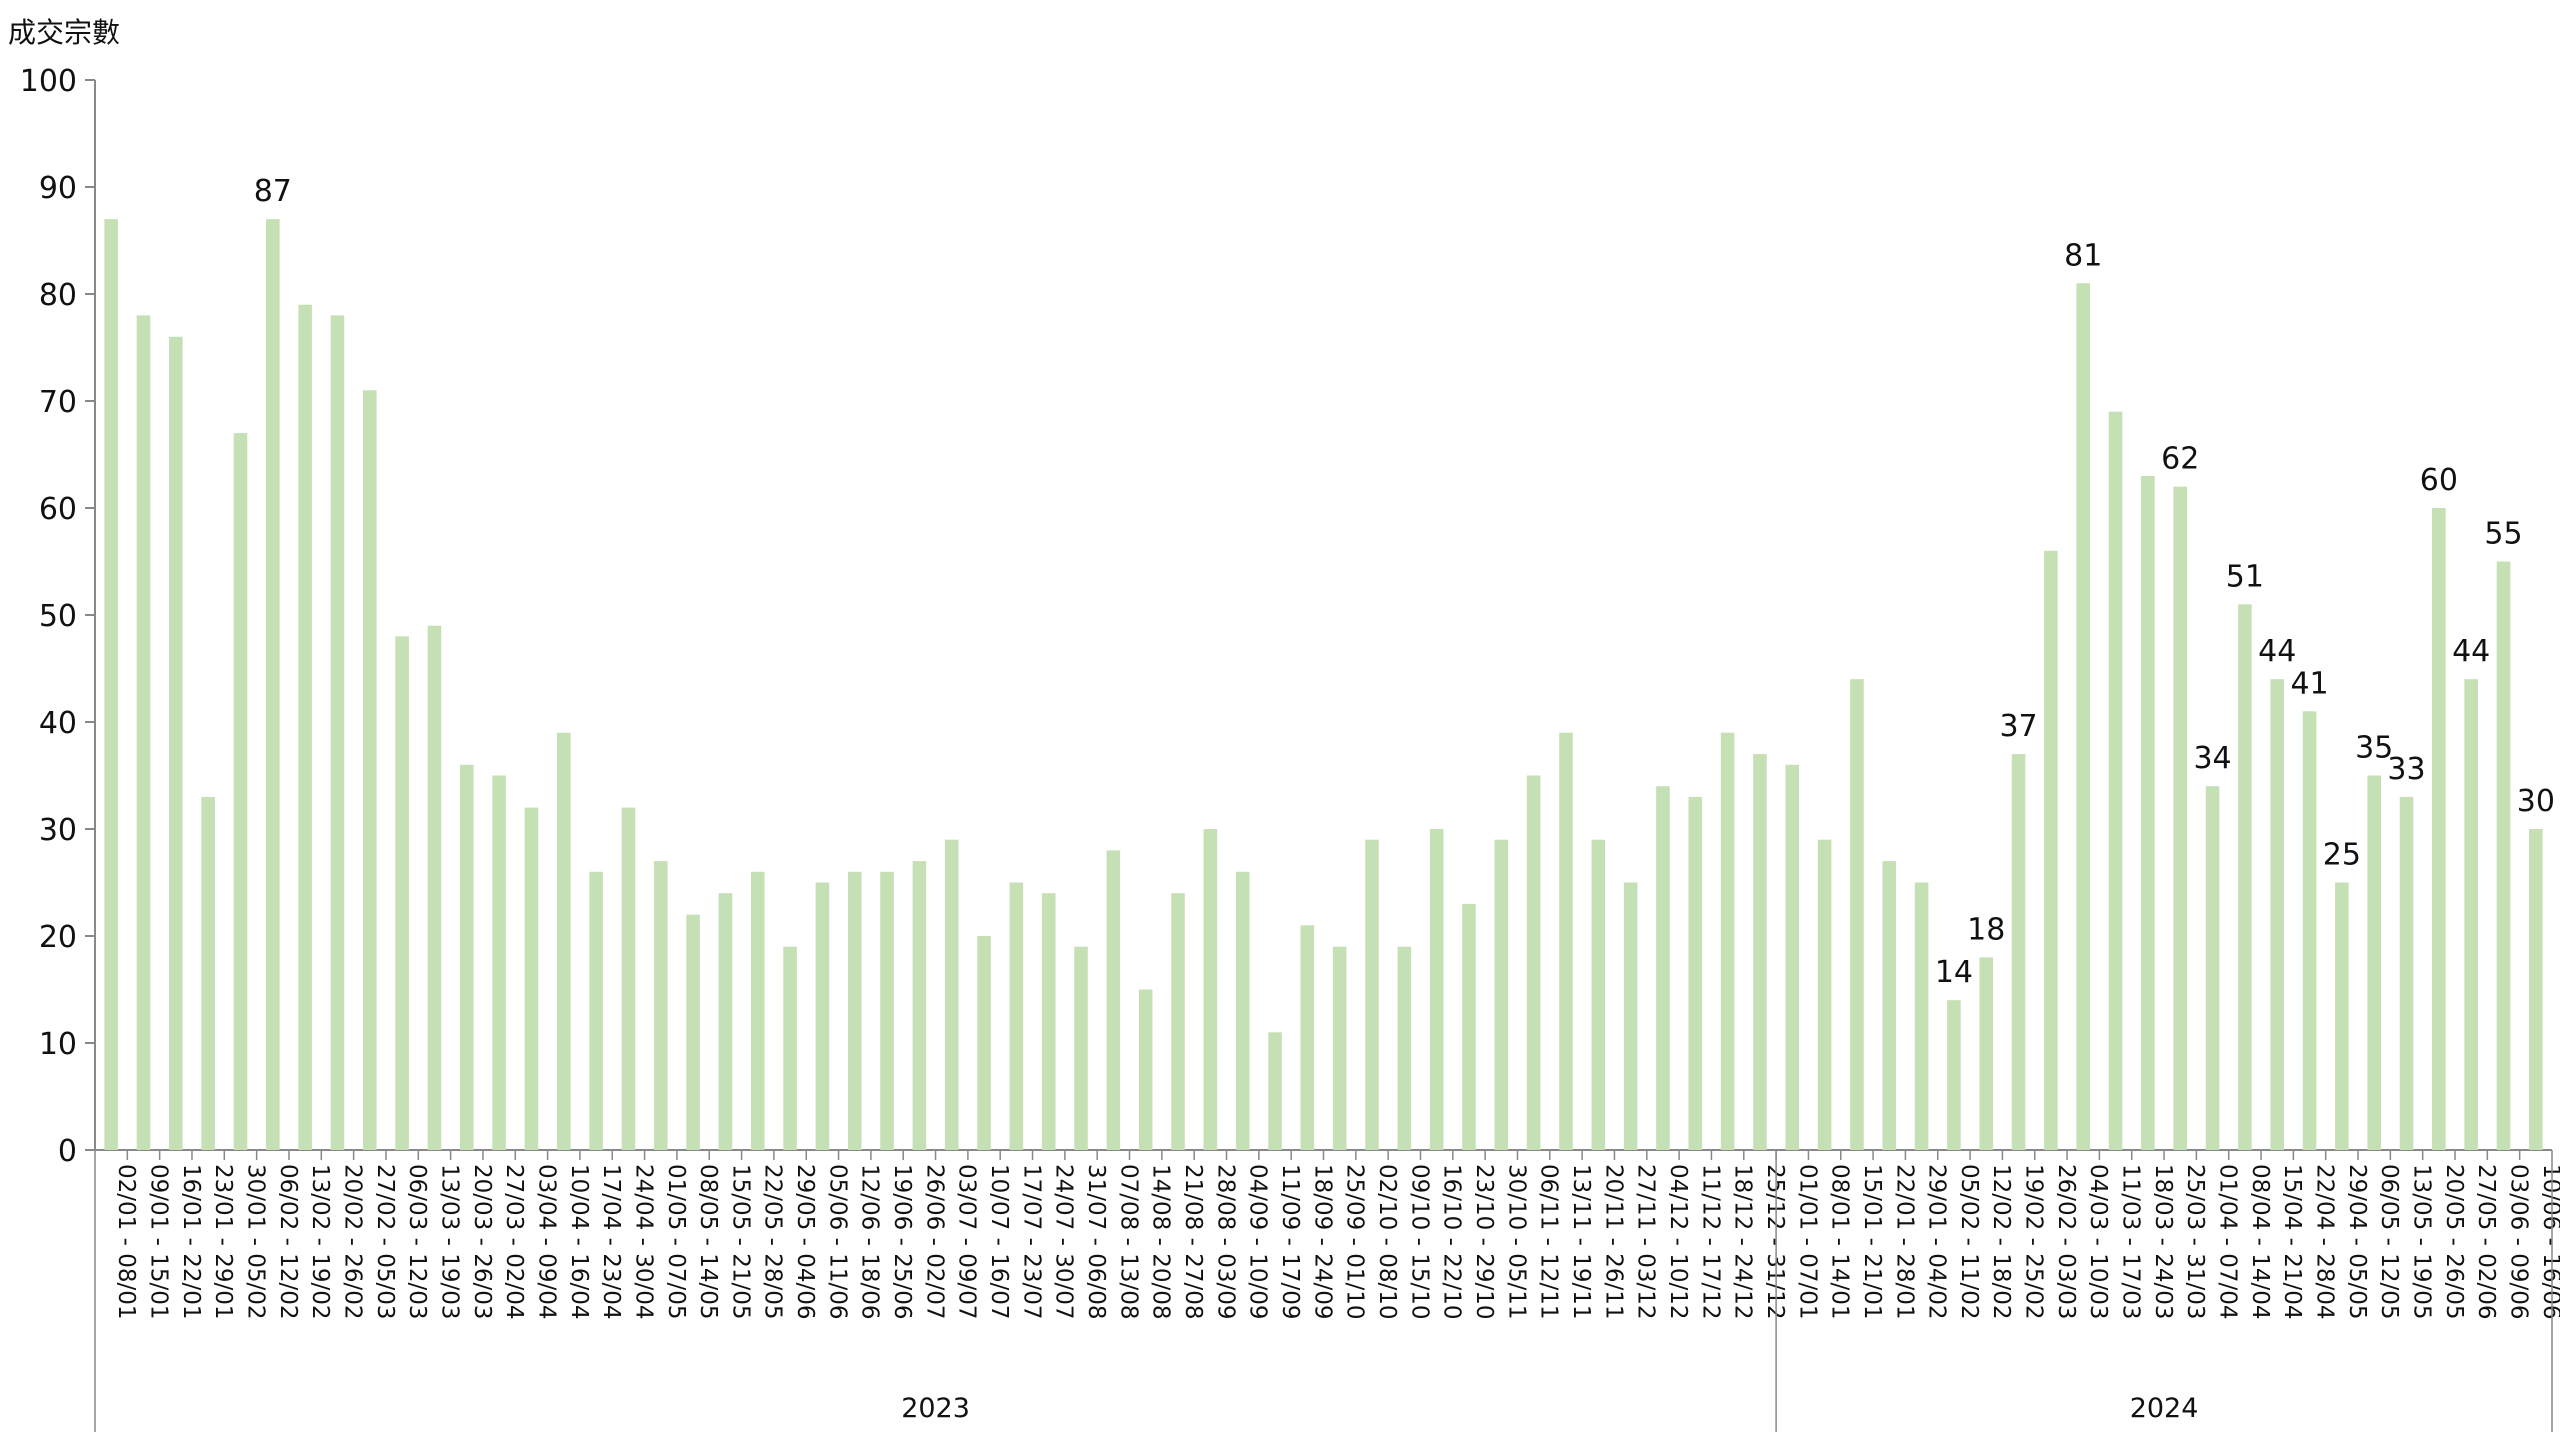  What do you see at coordinates (643, 1242) in the screenshot?
I see `x-tick-label: 24/04 - 30/04` at bounding box center [643, 1242].